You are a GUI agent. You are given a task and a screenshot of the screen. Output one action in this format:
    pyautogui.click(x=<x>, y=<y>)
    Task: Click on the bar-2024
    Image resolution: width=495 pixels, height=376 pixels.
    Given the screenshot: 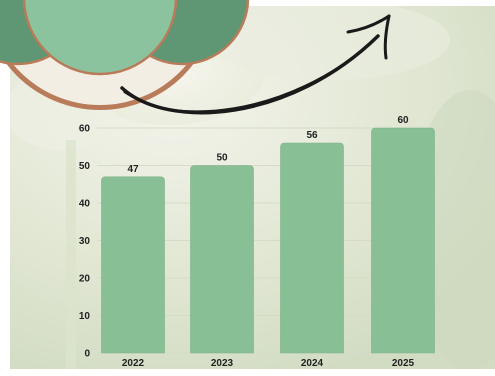 What is the action you would take?
    pyautogui.click(x=312, y=248)
    